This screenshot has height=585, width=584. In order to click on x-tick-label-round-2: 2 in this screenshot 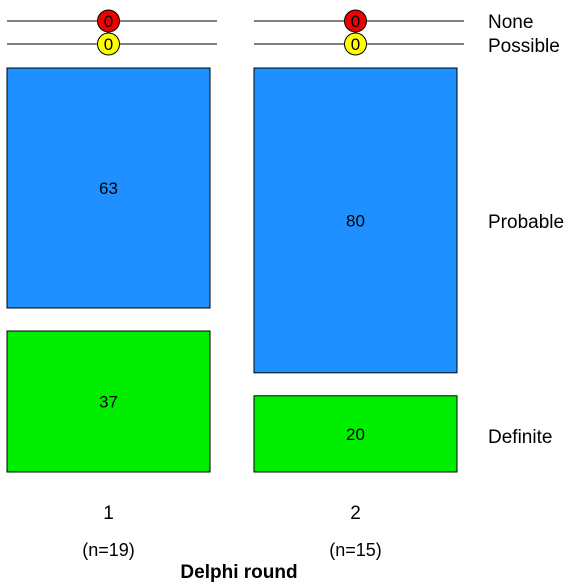, I will do `click(355, 513)`.